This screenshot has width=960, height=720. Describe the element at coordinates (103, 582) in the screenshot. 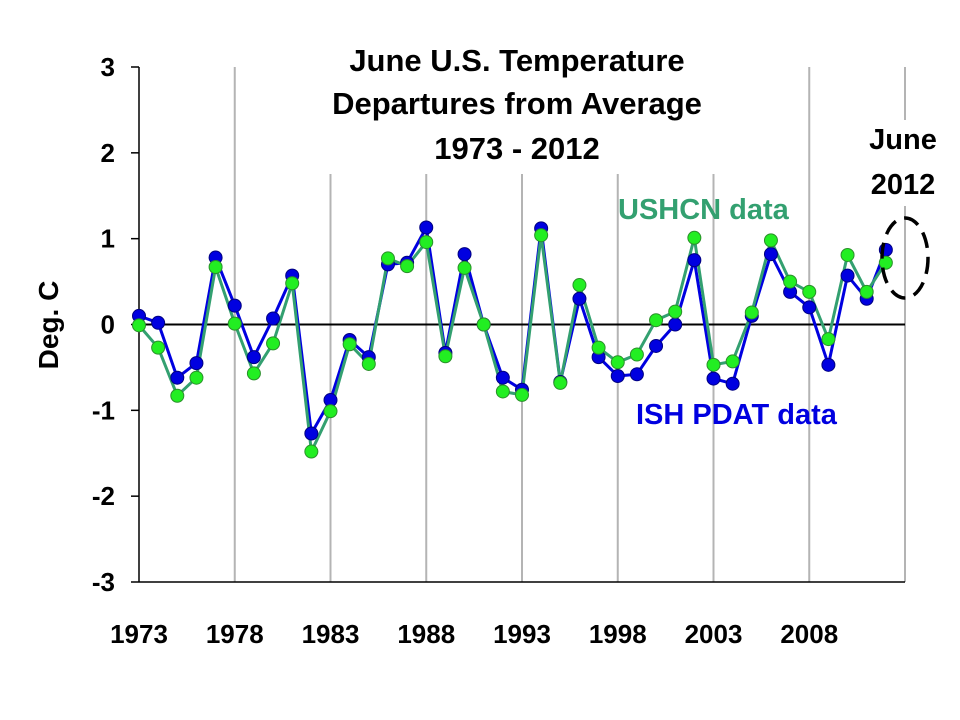

I see `y-tick-label: -3` at that location.